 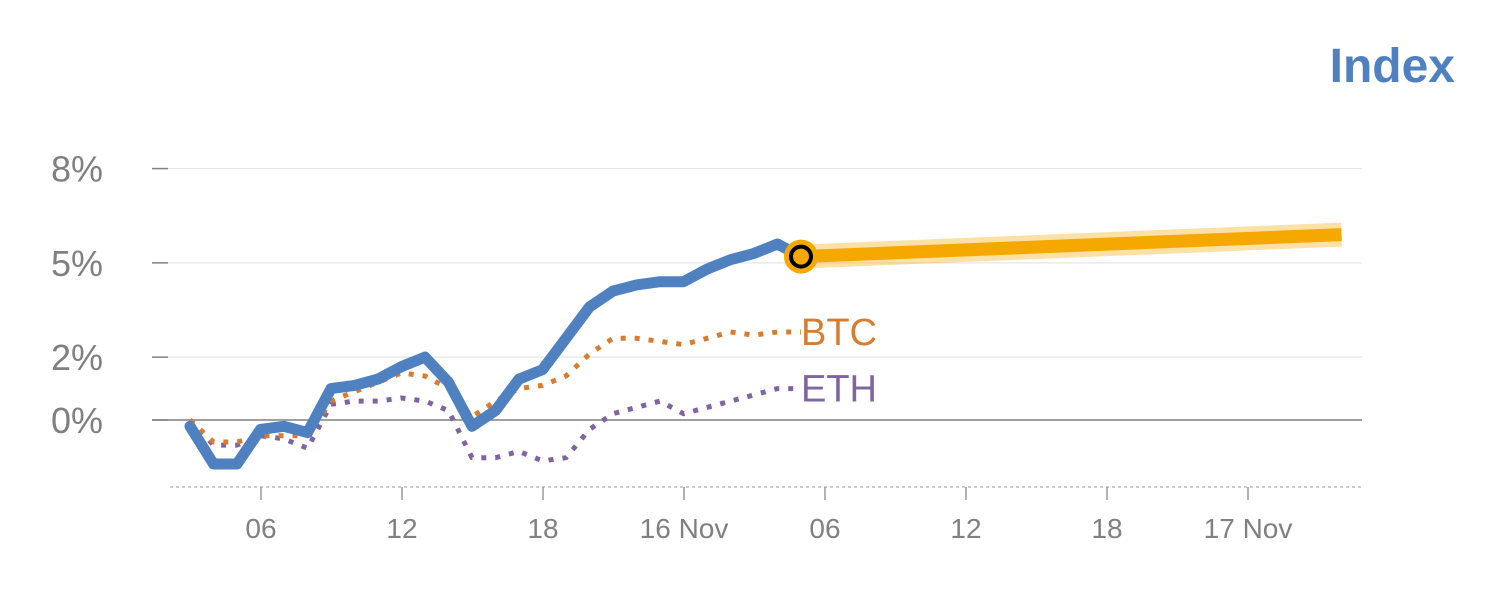 What do you see at coordinates (1248, 528) in the screenshot?
I see `x-tick-label: 17 Nov` at bounding box center [1248, 528].